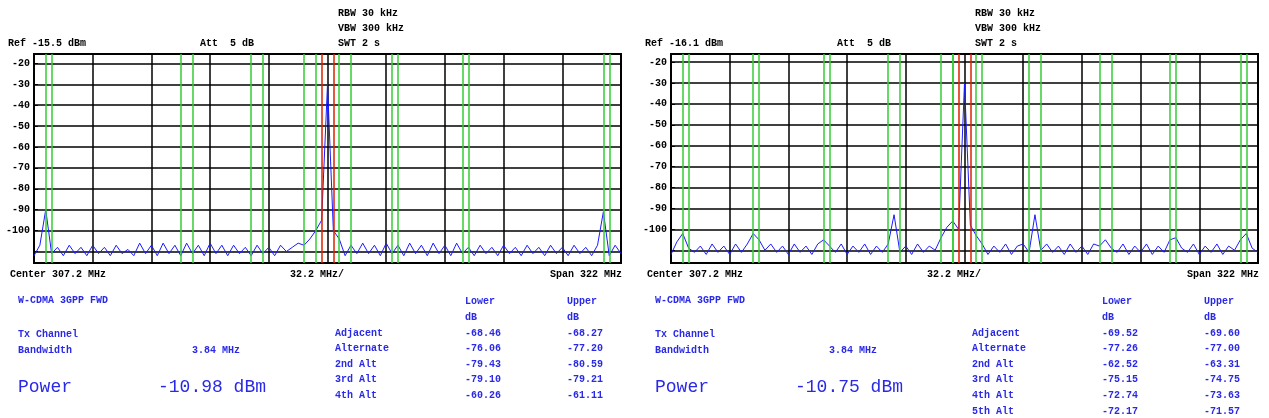 This screenshot has width=1269, height=418. Describe the element at coordinates (1222, 411) in the screenshot. I see `text: -71.57` at that location.